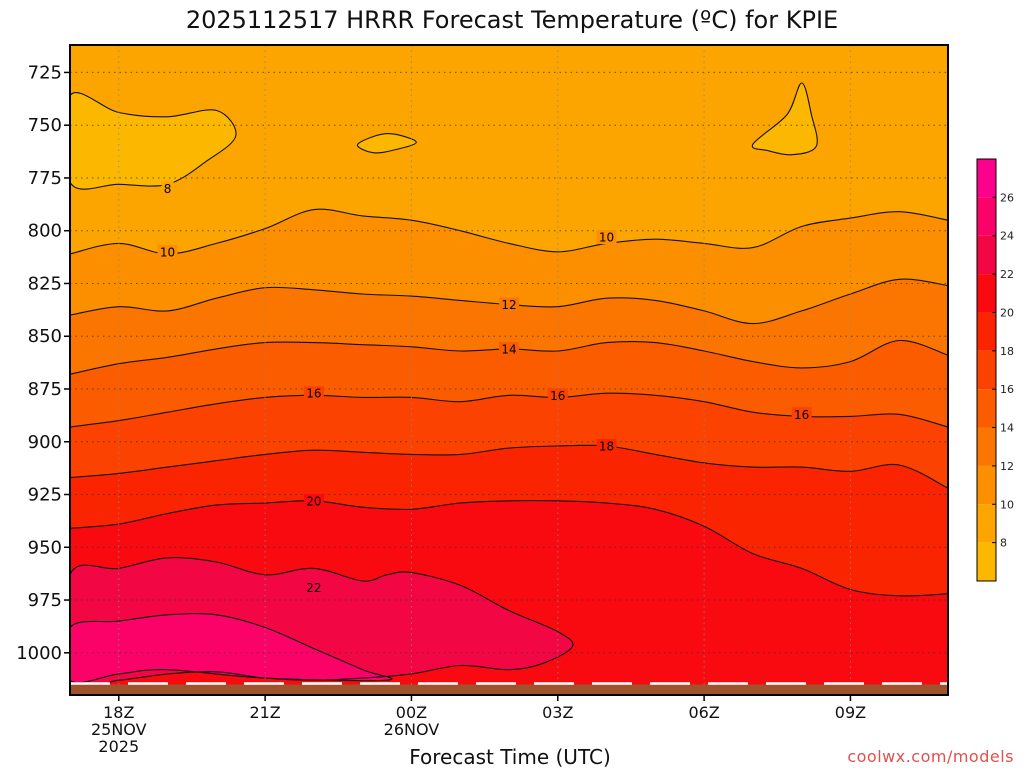 The image size is (1024, 768). I want to click on x-tick-label: 18Z, so click(118, 712).